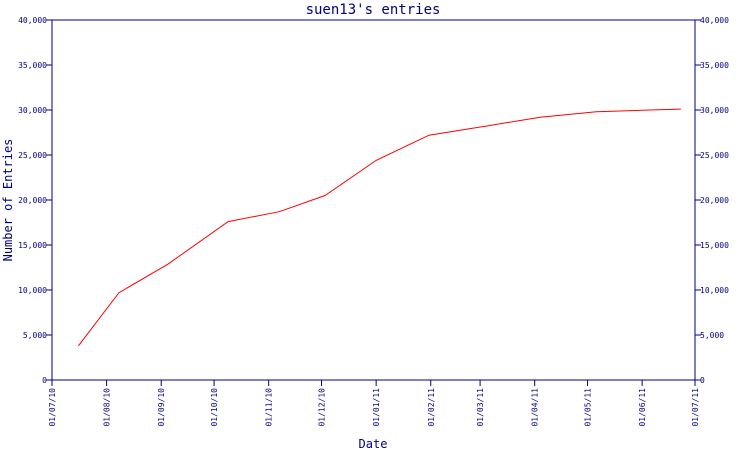 The image size is (750, 450). What do you see at coordinates (714, 110) in the screenshot?
I see `y-tick-label-right: 30,000` at bounding box center [714, 110].